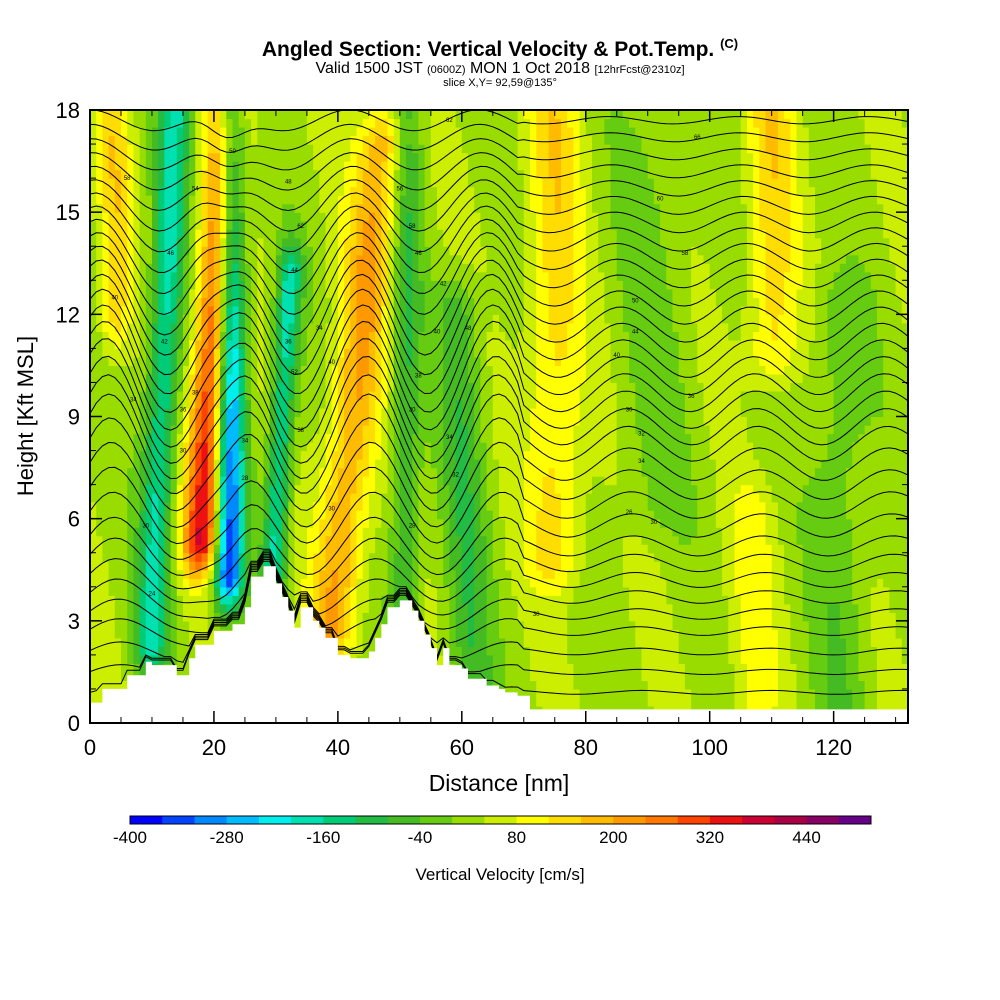  I want to click on contour-label: 60, so click(660, 200).